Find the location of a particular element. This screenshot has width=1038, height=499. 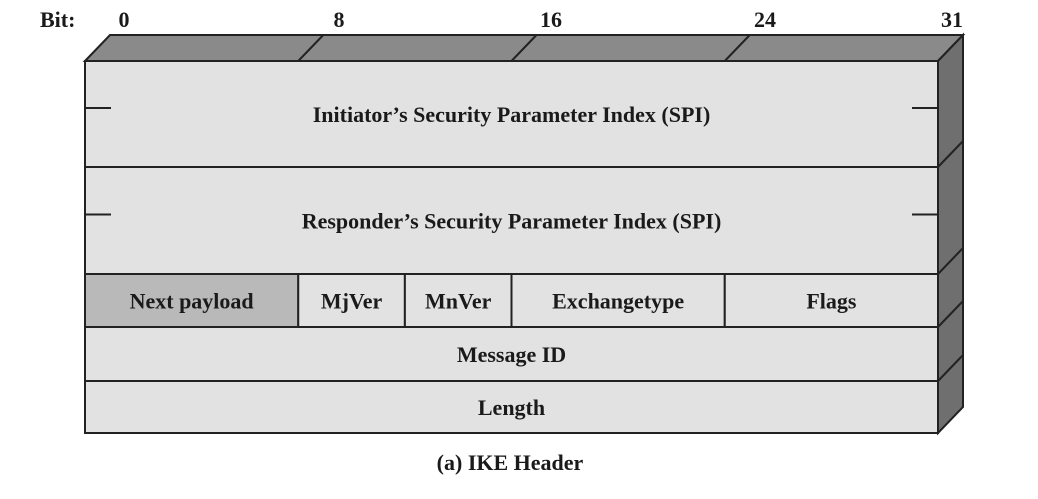

field-label: Length is located at coordinates (511, 407).